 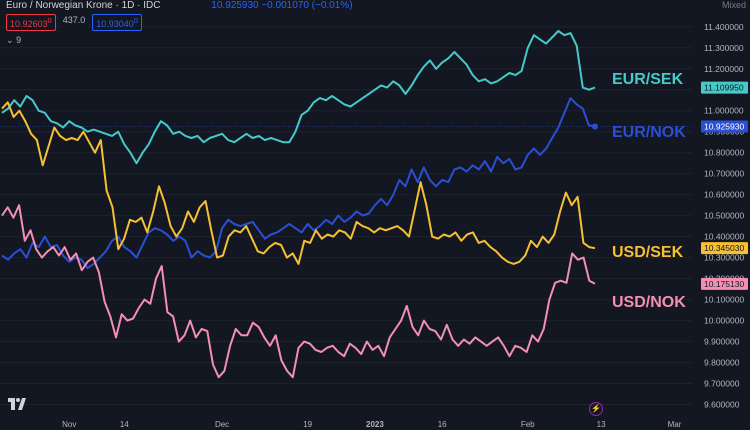 What do you see at coordinates (601, 424) in the screenshot?
I see `x-tick-label: 13` at bounding box center [601, 424].